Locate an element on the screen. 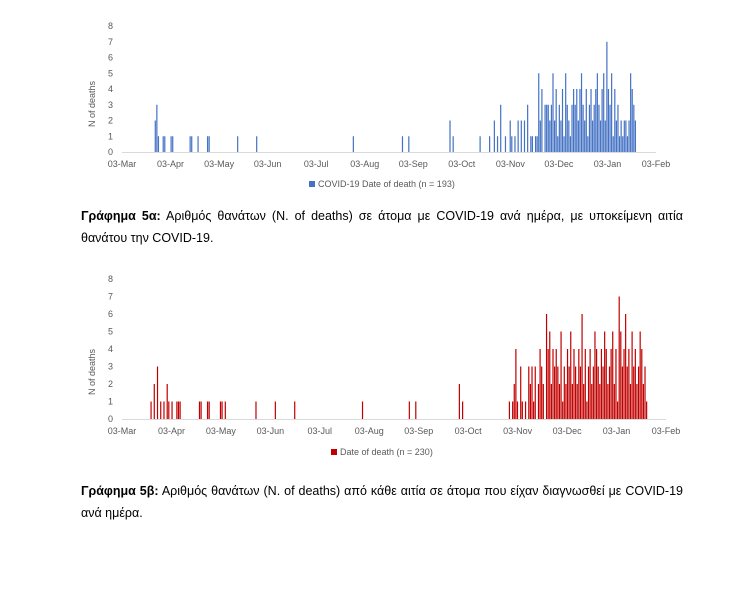 The width and height of the screenshot is (754, 595). y-tick-label: 2 is located at coordinates (110, 121).